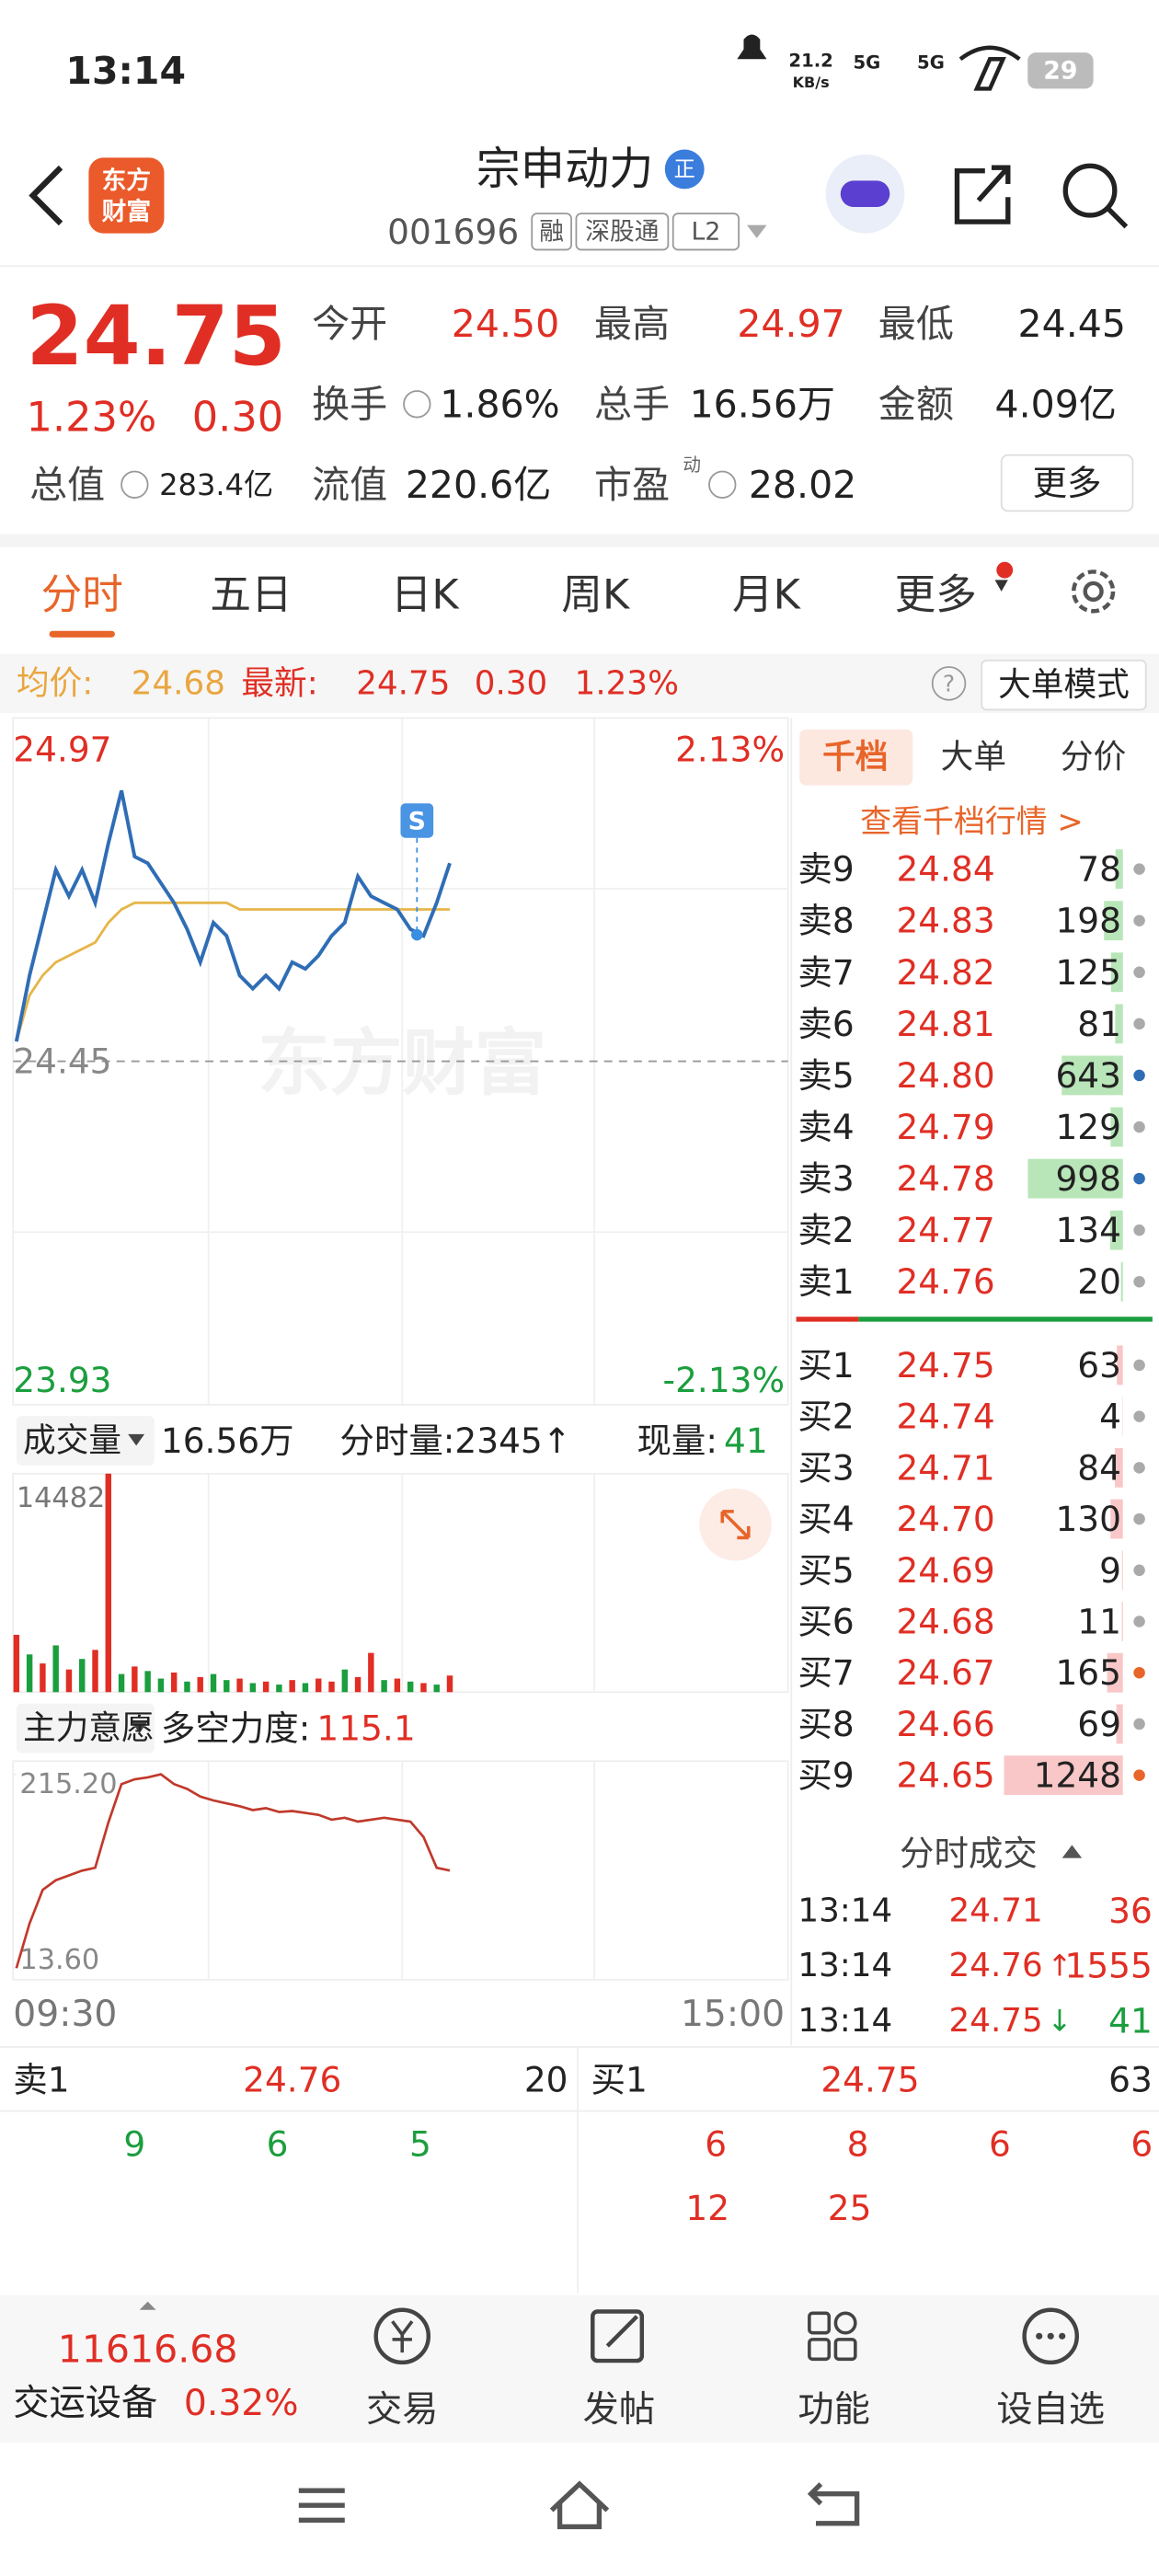  Describe the element at coordinates (126, 195) in the screenshot. I see `logo` at that location.